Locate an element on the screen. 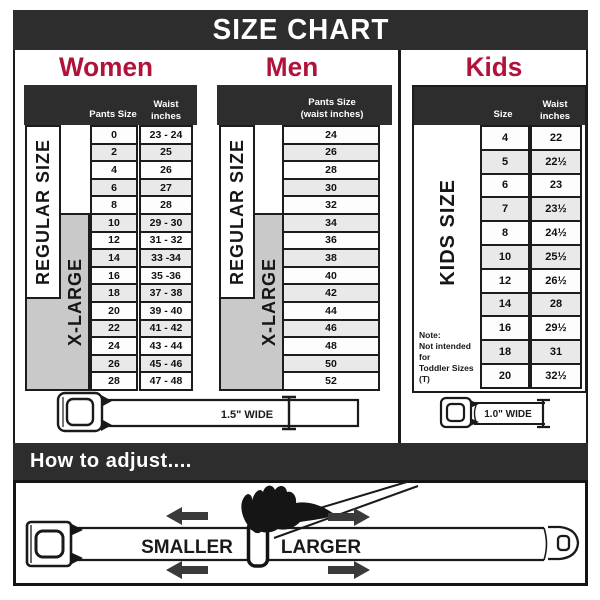 This screenshot has height=600, width=600. kids-heading: Kids is located at coordinates (494, 67).